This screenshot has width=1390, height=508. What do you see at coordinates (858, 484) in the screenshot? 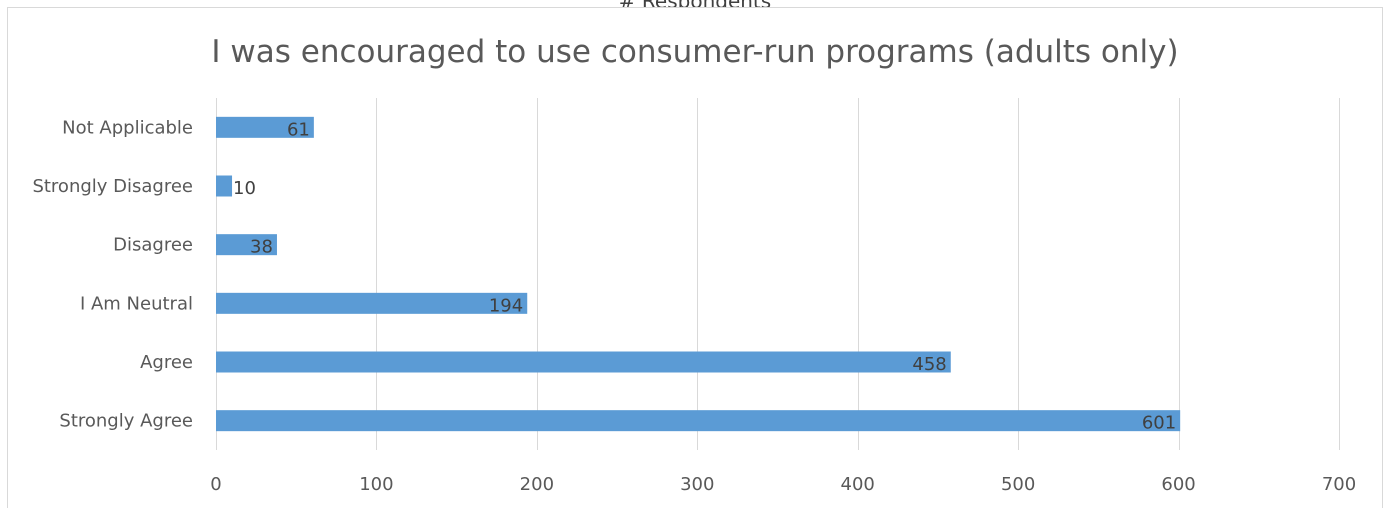
I see `x-tick-label: 400` at bounding box center [858, 484].